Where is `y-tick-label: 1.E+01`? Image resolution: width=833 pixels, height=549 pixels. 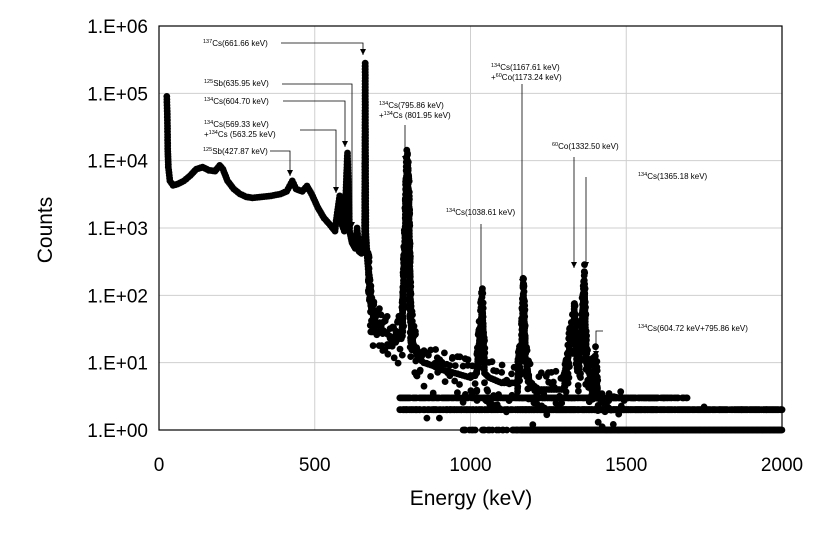 y-tick-label: 1.E+01 is located at coordinates (117, 364).